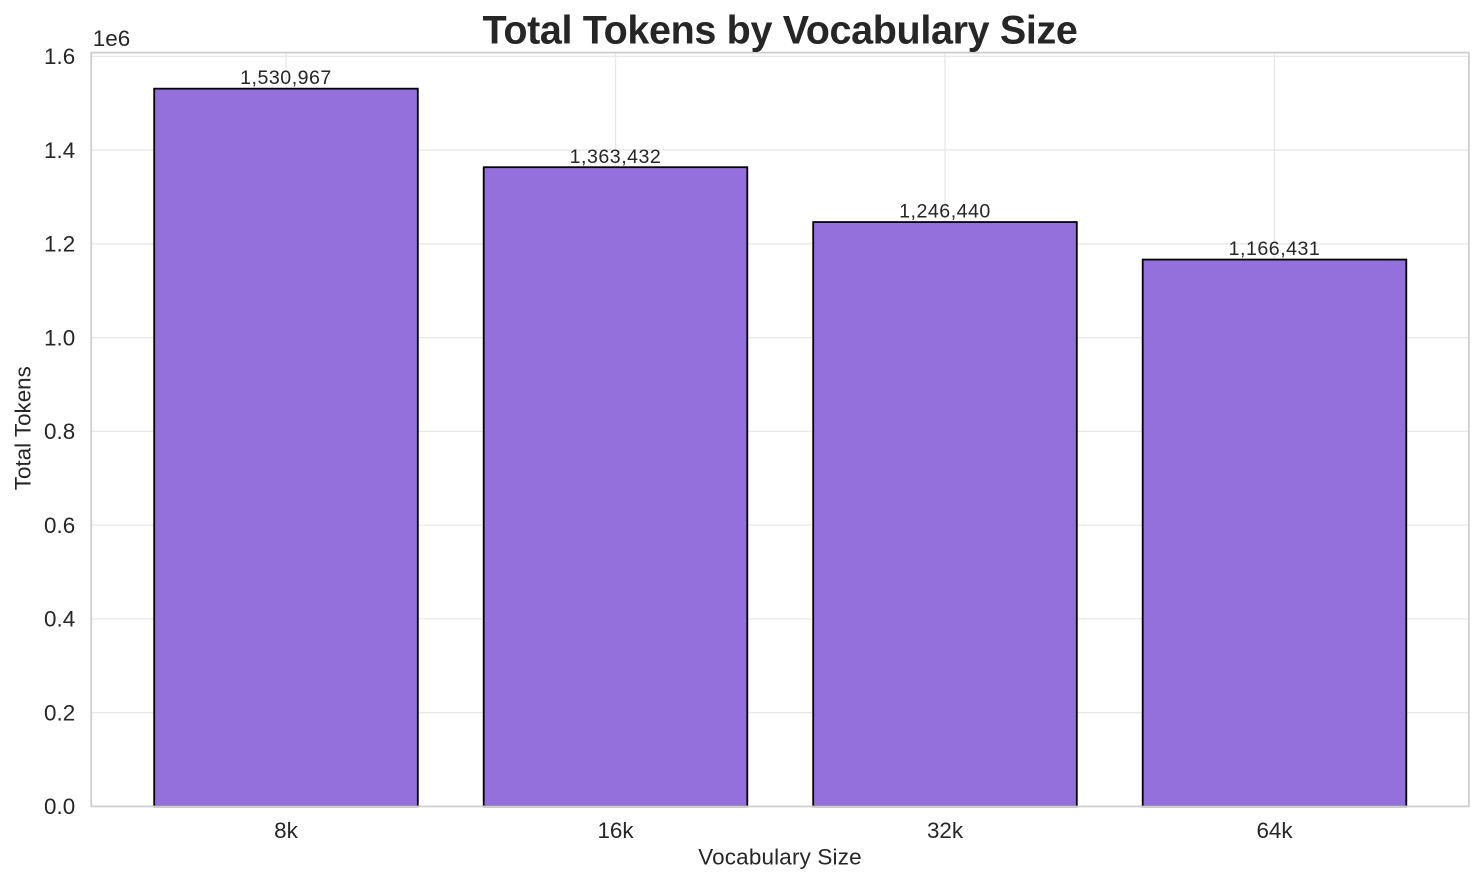  What do you see at coordinates (59, 56) in the screenshot?
I see `svg-text: 1.6` at bounding box center [59, 56].